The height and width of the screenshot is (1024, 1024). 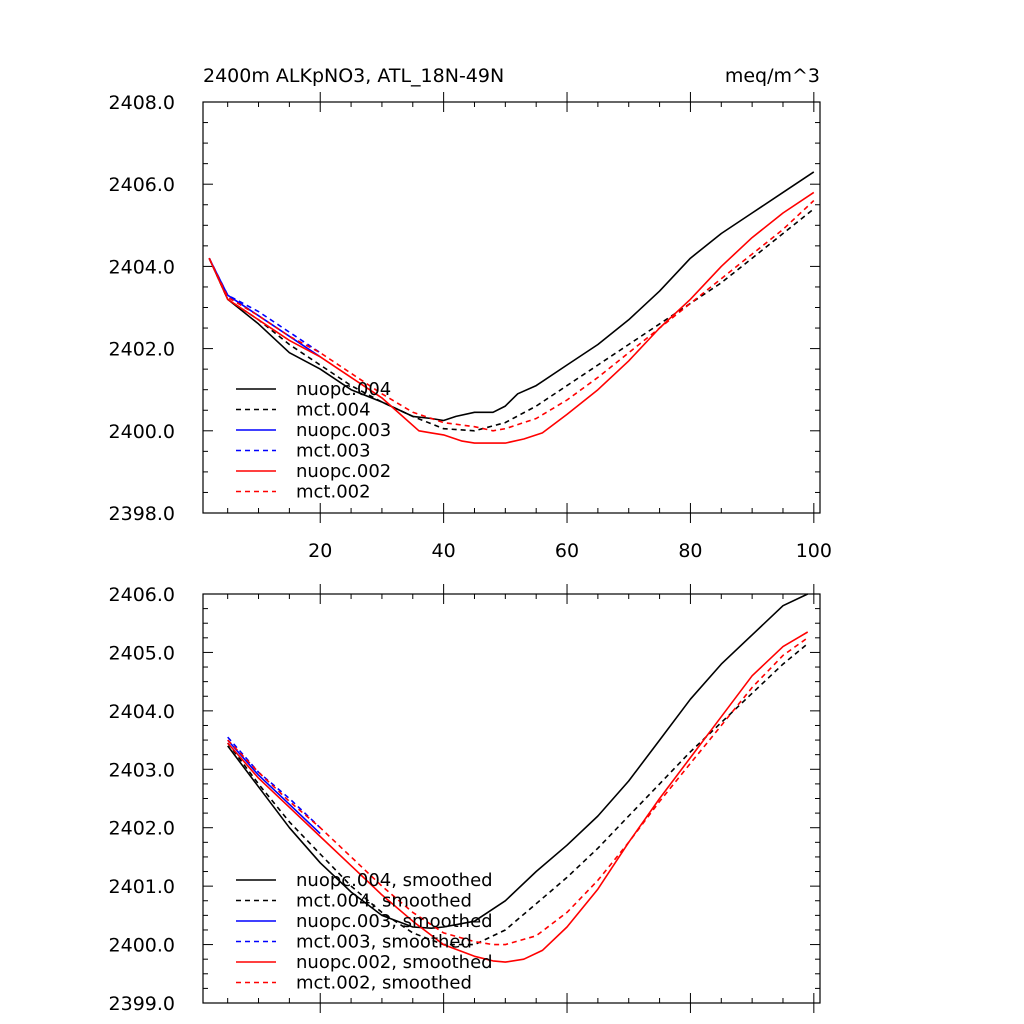 What do you see at coordinates (142, 514) in the screenshot?
I see `y-tick-label: 2398.0` at bounding box center [142, 514].